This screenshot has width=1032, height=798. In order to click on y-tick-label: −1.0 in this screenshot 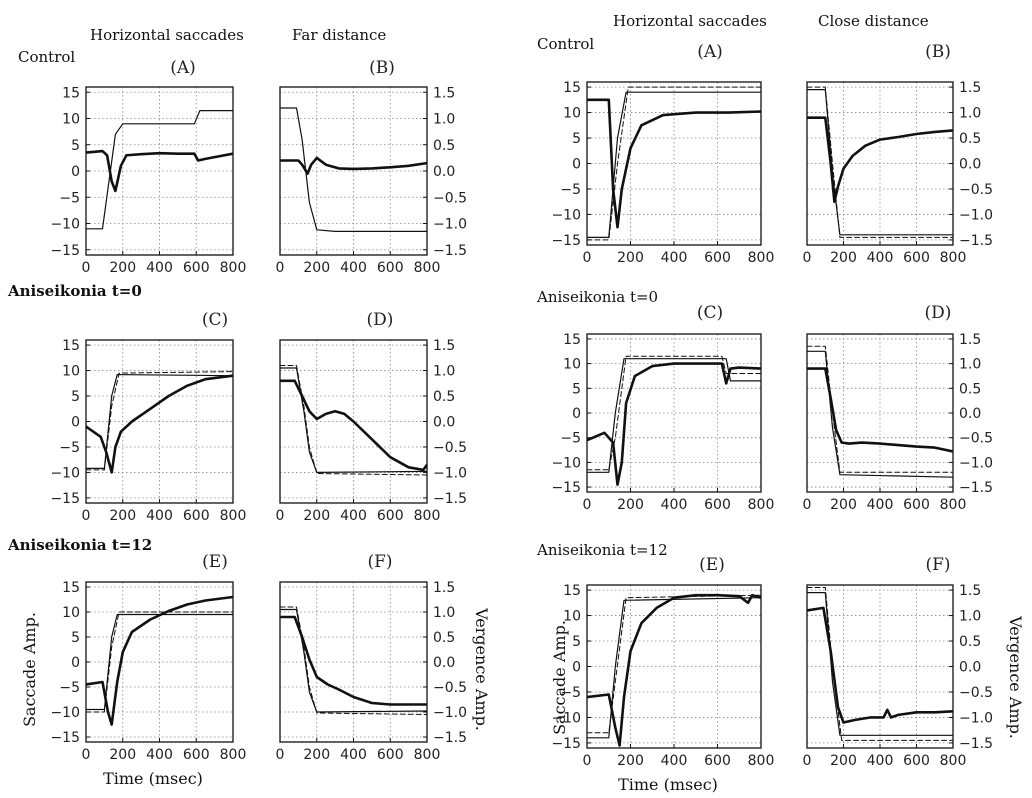, I will do `click(450, 473)`.